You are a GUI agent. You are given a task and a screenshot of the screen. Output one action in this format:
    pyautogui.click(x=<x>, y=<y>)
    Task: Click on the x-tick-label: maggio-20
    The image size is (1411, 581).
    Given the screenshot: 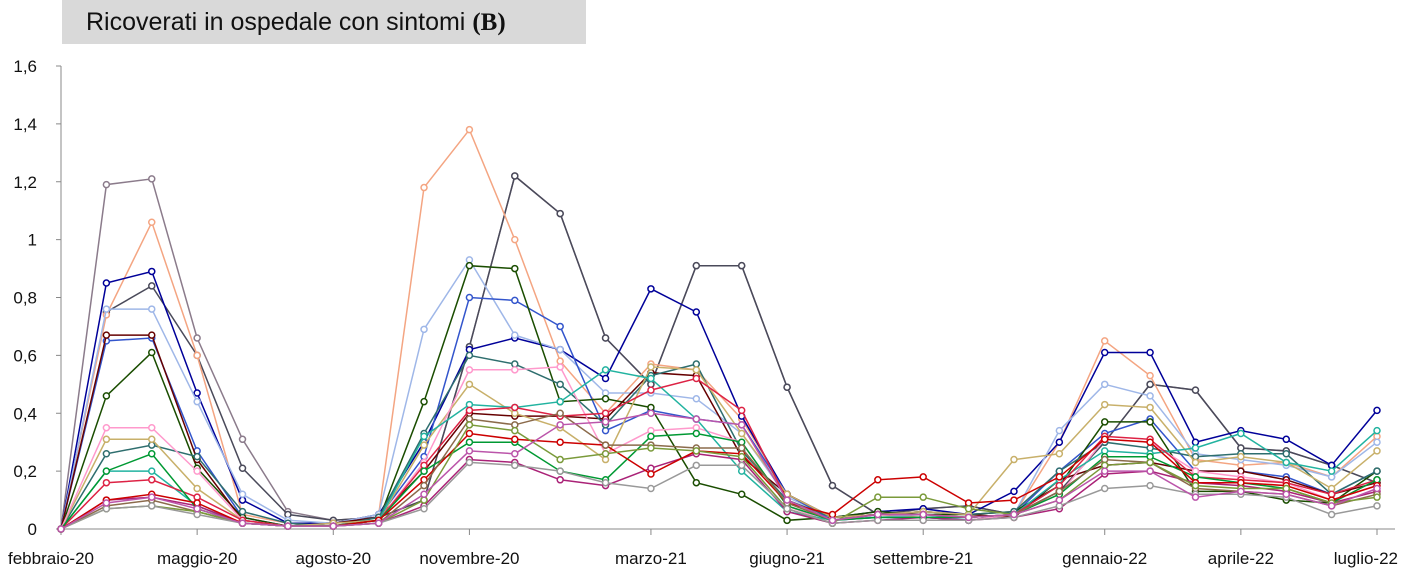 What is the action you would take?
    pyautogui.click(x=197, y=558)
    